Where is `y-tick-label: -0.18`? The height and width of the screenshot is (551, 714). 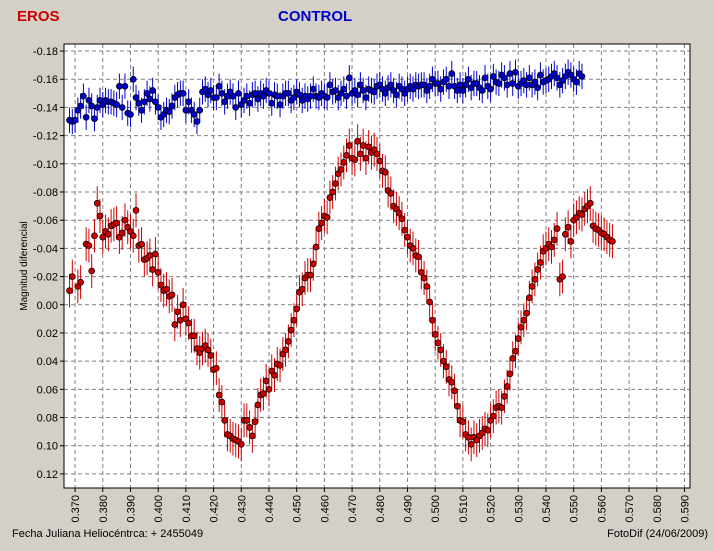
y-tick-label: -0.18 is located at coordinates (45, 52).